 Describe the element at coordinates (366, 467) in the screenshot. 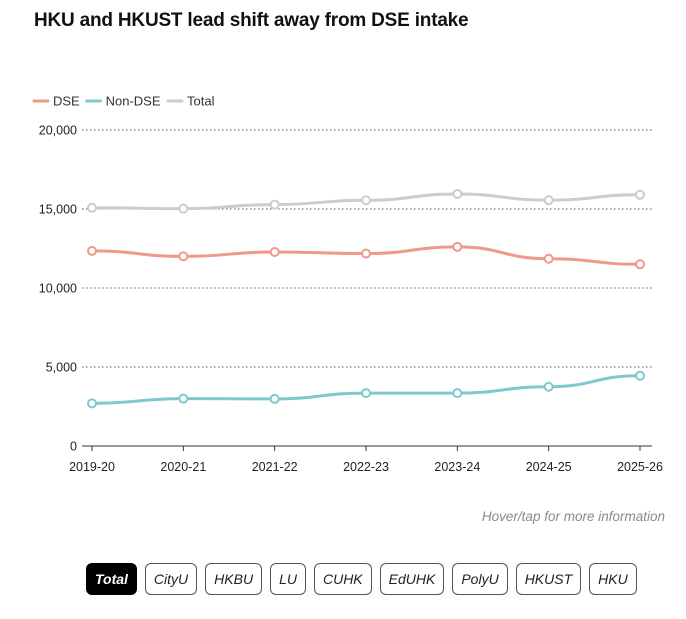

I see `x-tick-label: 2022-23` at that location.